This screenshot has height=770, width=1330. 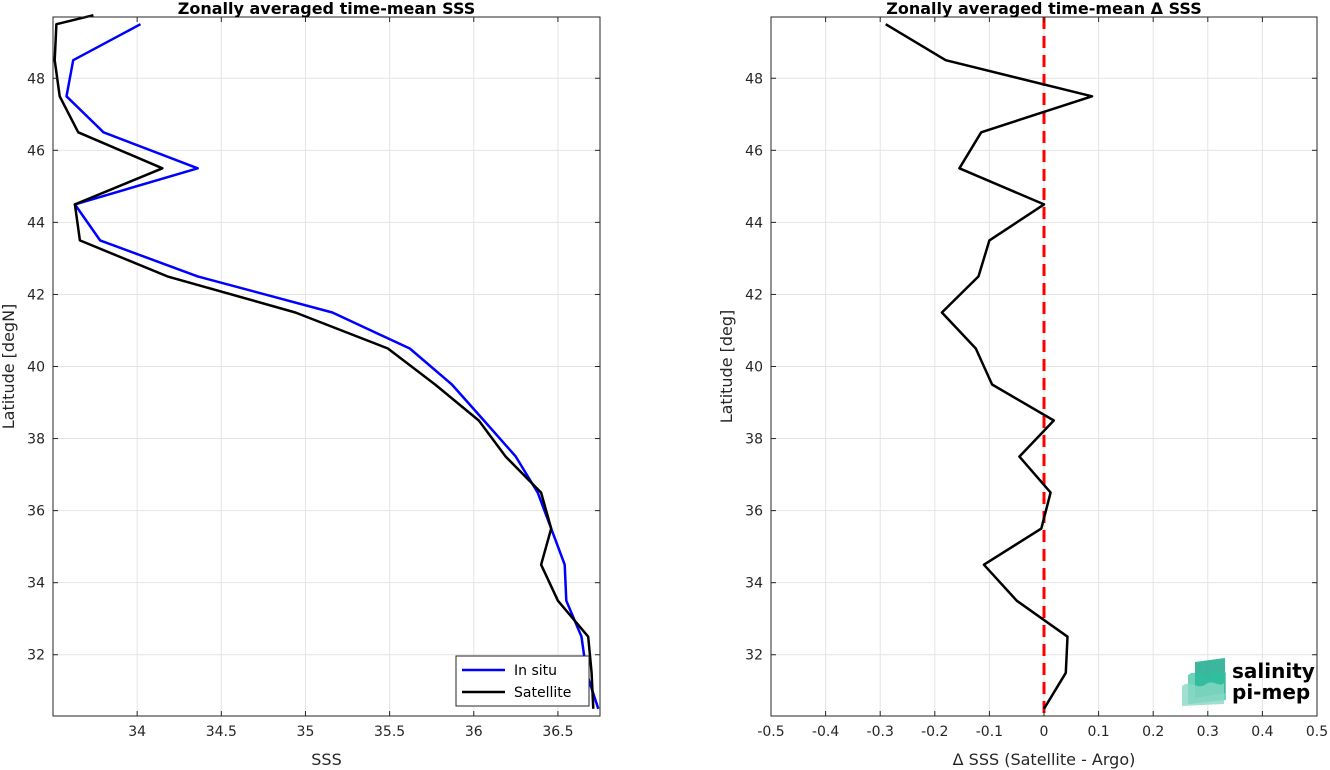 I want to click on chart1-x-axis-label: SSS, so click(x=326, y=759).